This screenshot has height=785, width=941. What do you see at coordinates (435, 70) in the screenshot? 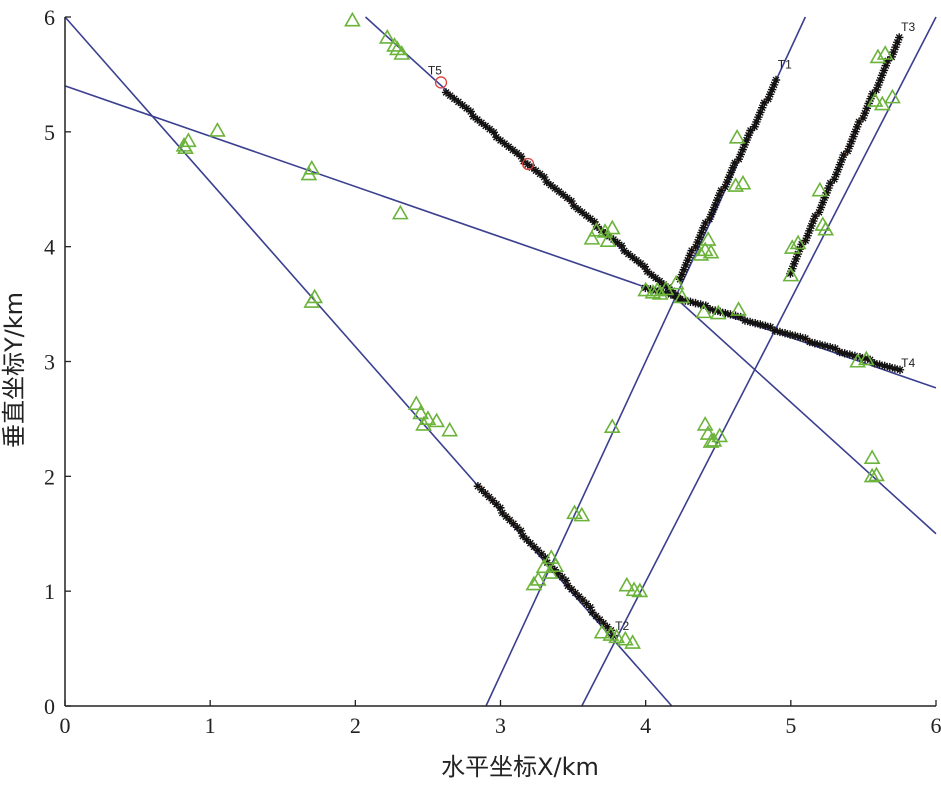
I see `track-label: T5` at bounding box center [435, 70].